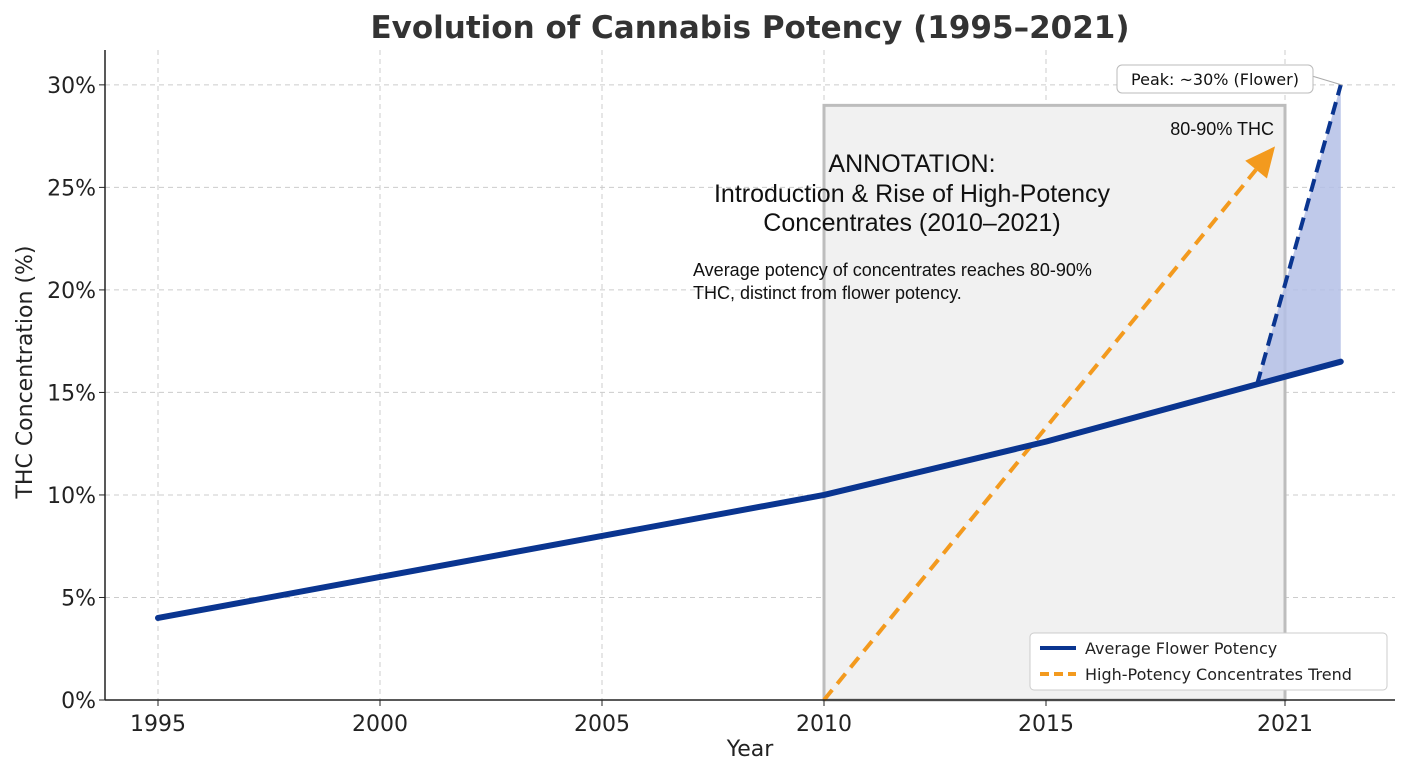  Describe the element at coordinates (602, 724) in the screenshot. I see `x-tick-label: 2005` at that location.